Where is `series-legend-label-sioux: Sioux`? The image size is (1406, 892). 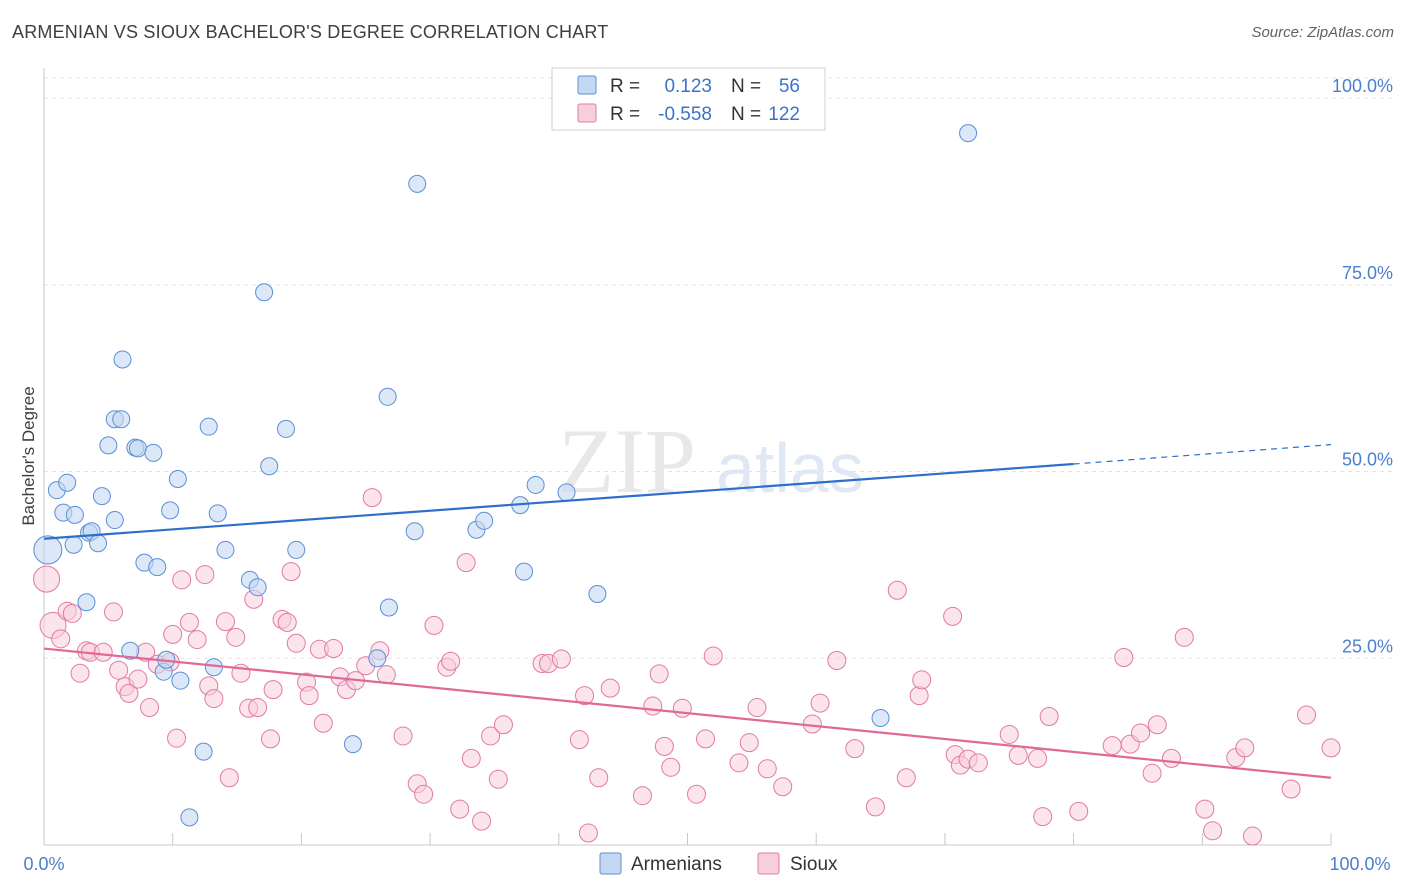 series-legend-label-sioux: Sioux is located at coordinates (814, 864).